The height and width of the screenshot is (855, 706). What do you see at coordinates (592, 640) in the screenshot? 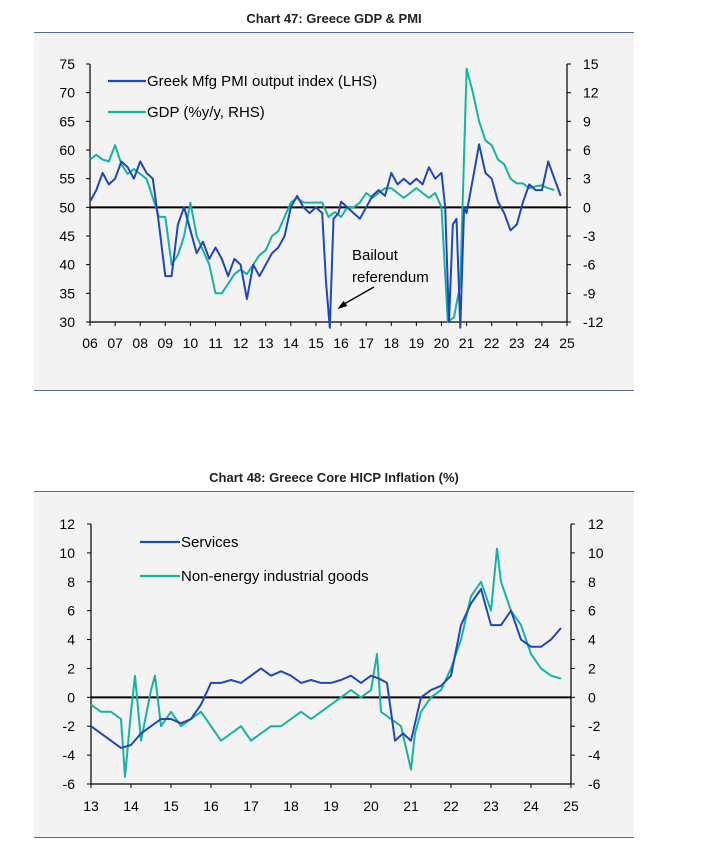
I see `chart48-right-tick-label: 4` at bounding box center [592, 640].